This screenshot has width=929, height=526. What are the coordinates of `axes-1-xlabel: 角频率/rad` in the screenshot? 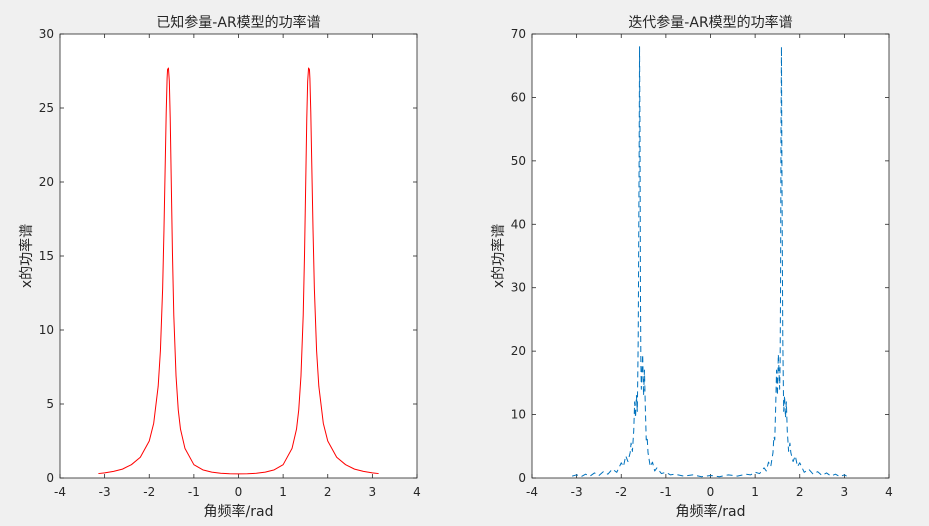 It's located at (239, 511).